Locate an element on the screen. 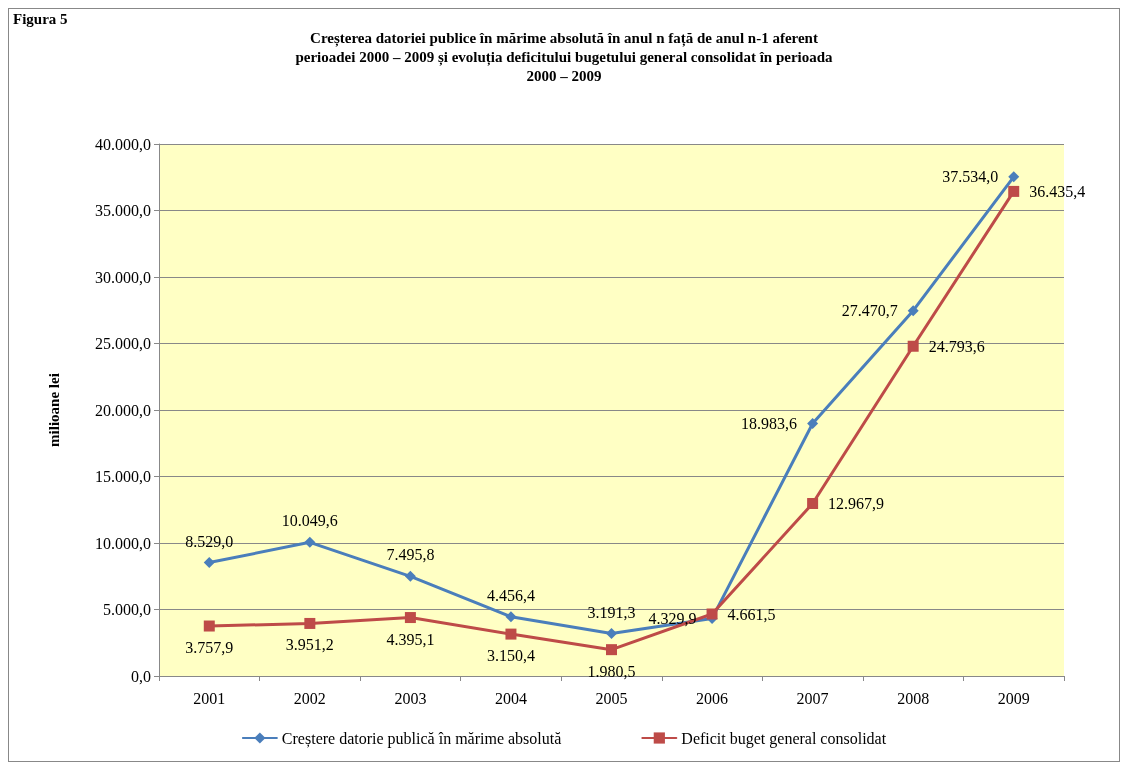  data-label: 4.395,1 is located at coordinates (410, 639).